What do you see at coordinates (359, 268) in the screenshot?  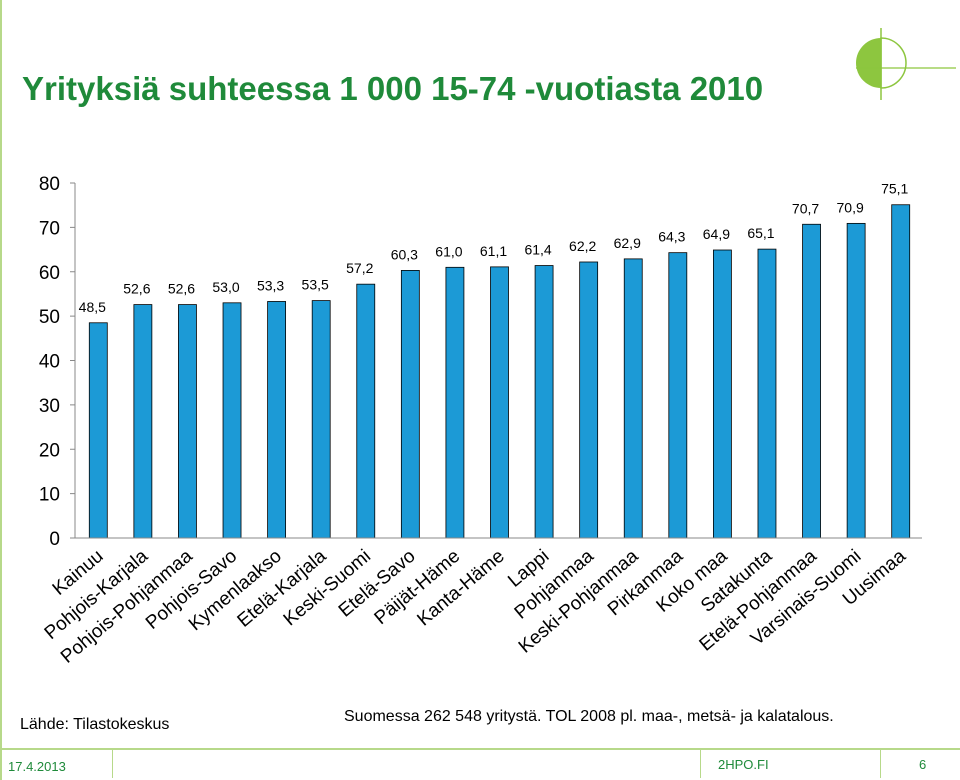 I see `data-label: 57,2` at bounding box center [359, 268].